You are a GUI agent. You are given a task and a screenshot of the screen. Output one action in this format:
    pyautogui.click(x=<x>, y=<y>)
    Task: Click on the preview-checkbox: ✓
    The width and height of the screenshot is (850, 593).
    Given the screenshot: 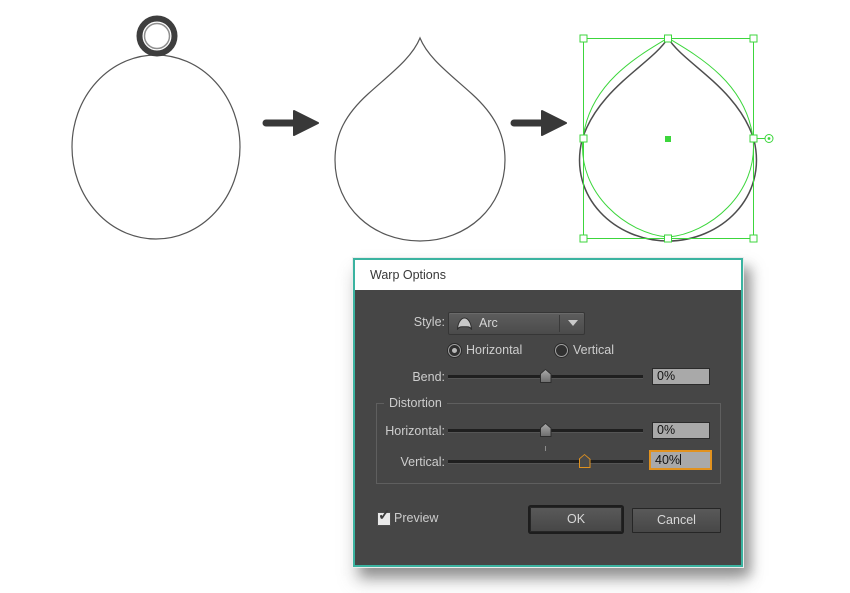 What is the action you would take?
    pyautogui.click(x=384, y=516)
    